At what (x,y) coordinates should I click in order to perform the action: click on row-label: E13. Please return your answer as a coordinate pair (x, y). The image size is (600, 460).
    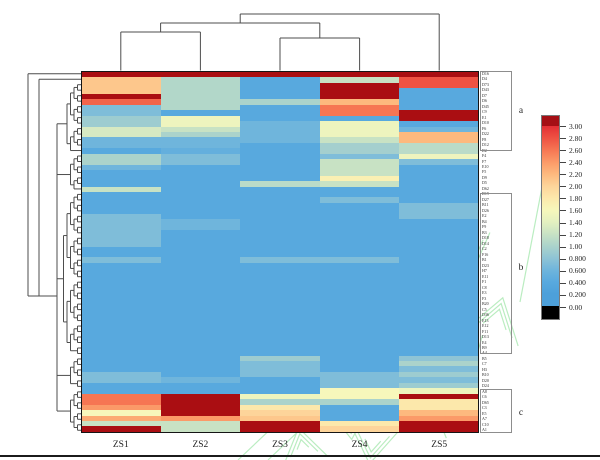
    Looking at the image, I should click on (485, 320).